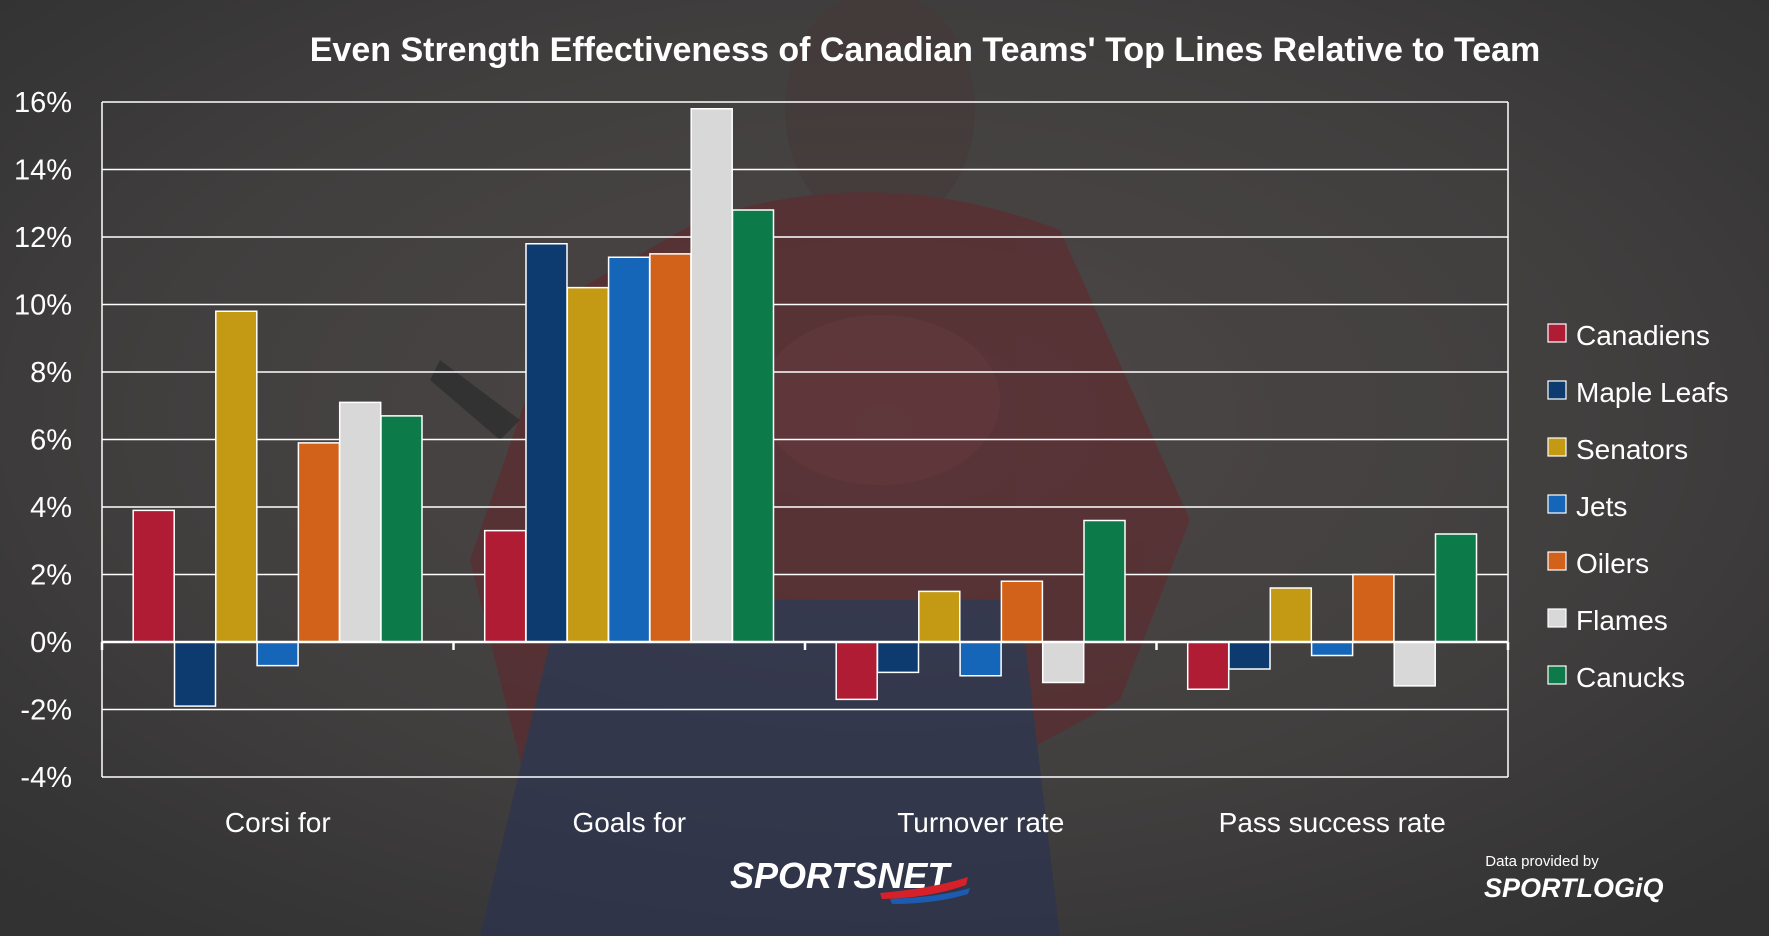  Describe the element at coordinates (1630, 677) in the screenshot. I see `legend-label: Canucks` at that location.